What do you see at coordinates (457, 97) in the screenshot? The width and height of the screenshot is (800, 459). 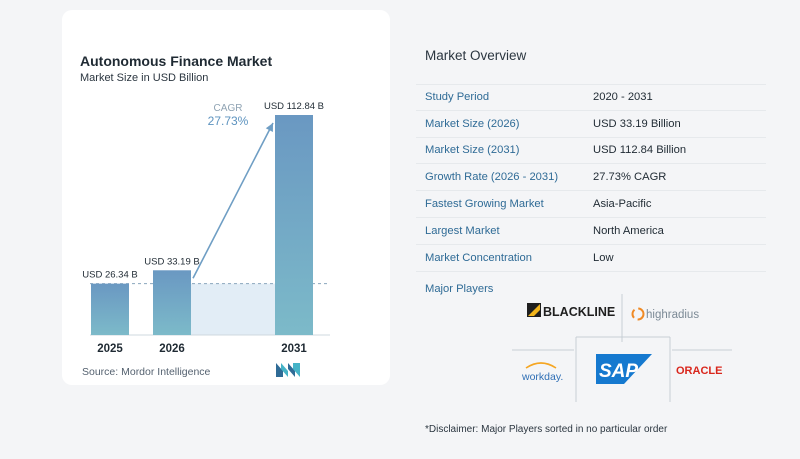 I see `overview-label: Study Period` at bounding box center [457, 97].